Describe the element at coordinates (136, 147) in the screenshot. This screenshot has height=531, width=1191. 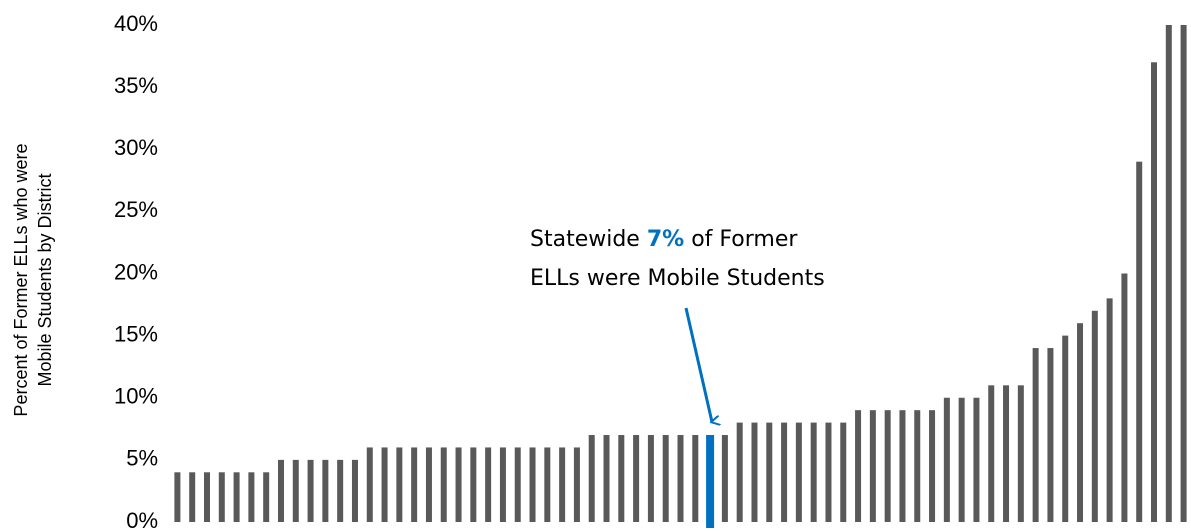
I see `y-tick-label: 30%` at that location.